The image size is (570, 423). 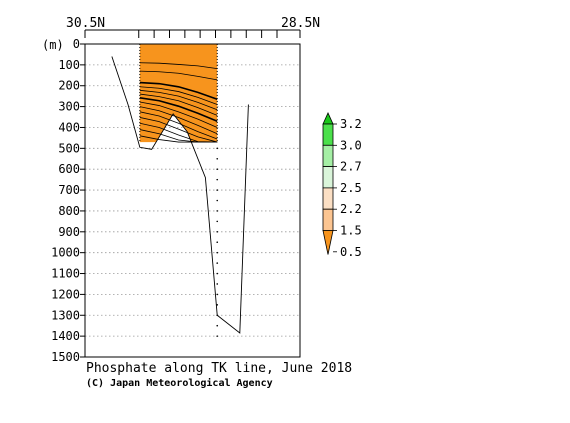 What do you see at coordinates (65, 357) in the screenshot?
I see `y-tick-label: 1500` at bounding box center [65, 357].